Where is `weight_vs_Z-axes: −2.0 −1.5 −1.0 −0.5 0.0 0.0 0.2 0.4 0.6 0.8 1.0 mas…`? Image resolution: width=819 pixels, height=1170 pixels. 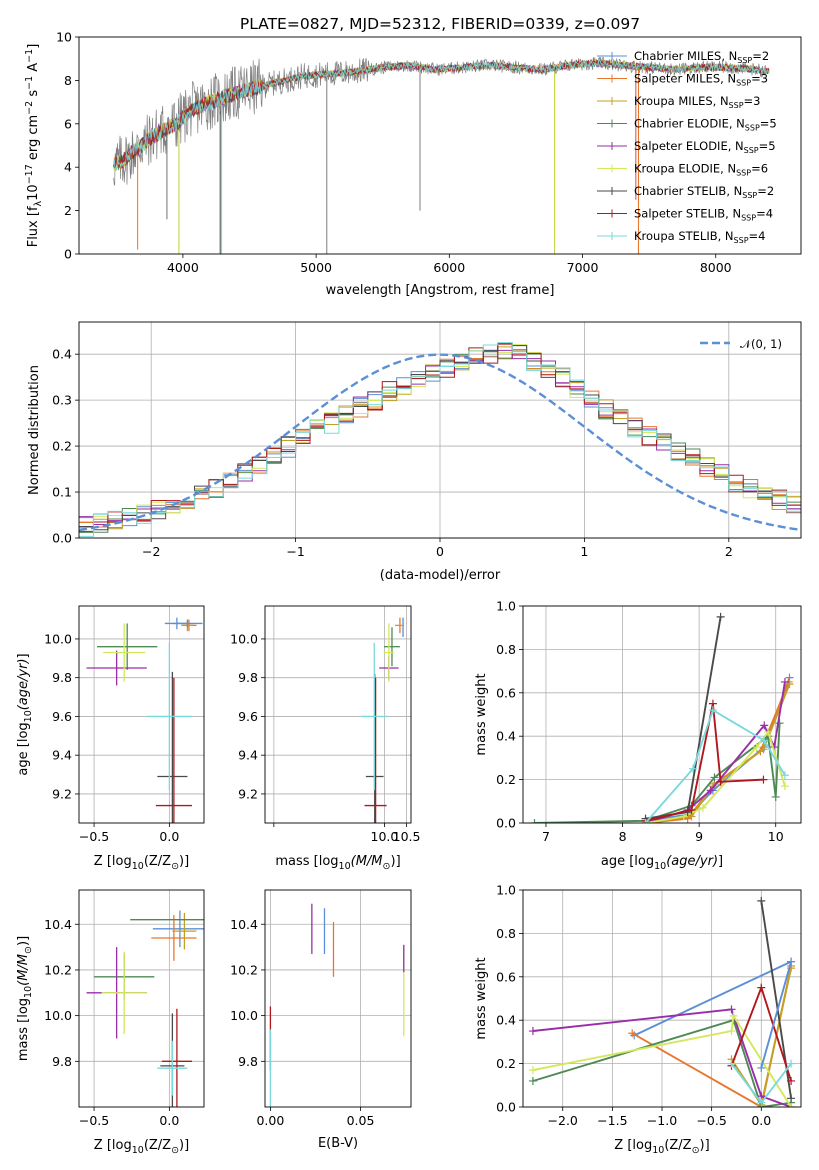 weight_vs_Z-axes: −2.0 −1.5 −1.0 −0.5 0.0 0.0 0.2 0.4 0.6 0.8 1.0 mas… is located at coordinates (638, 1019).